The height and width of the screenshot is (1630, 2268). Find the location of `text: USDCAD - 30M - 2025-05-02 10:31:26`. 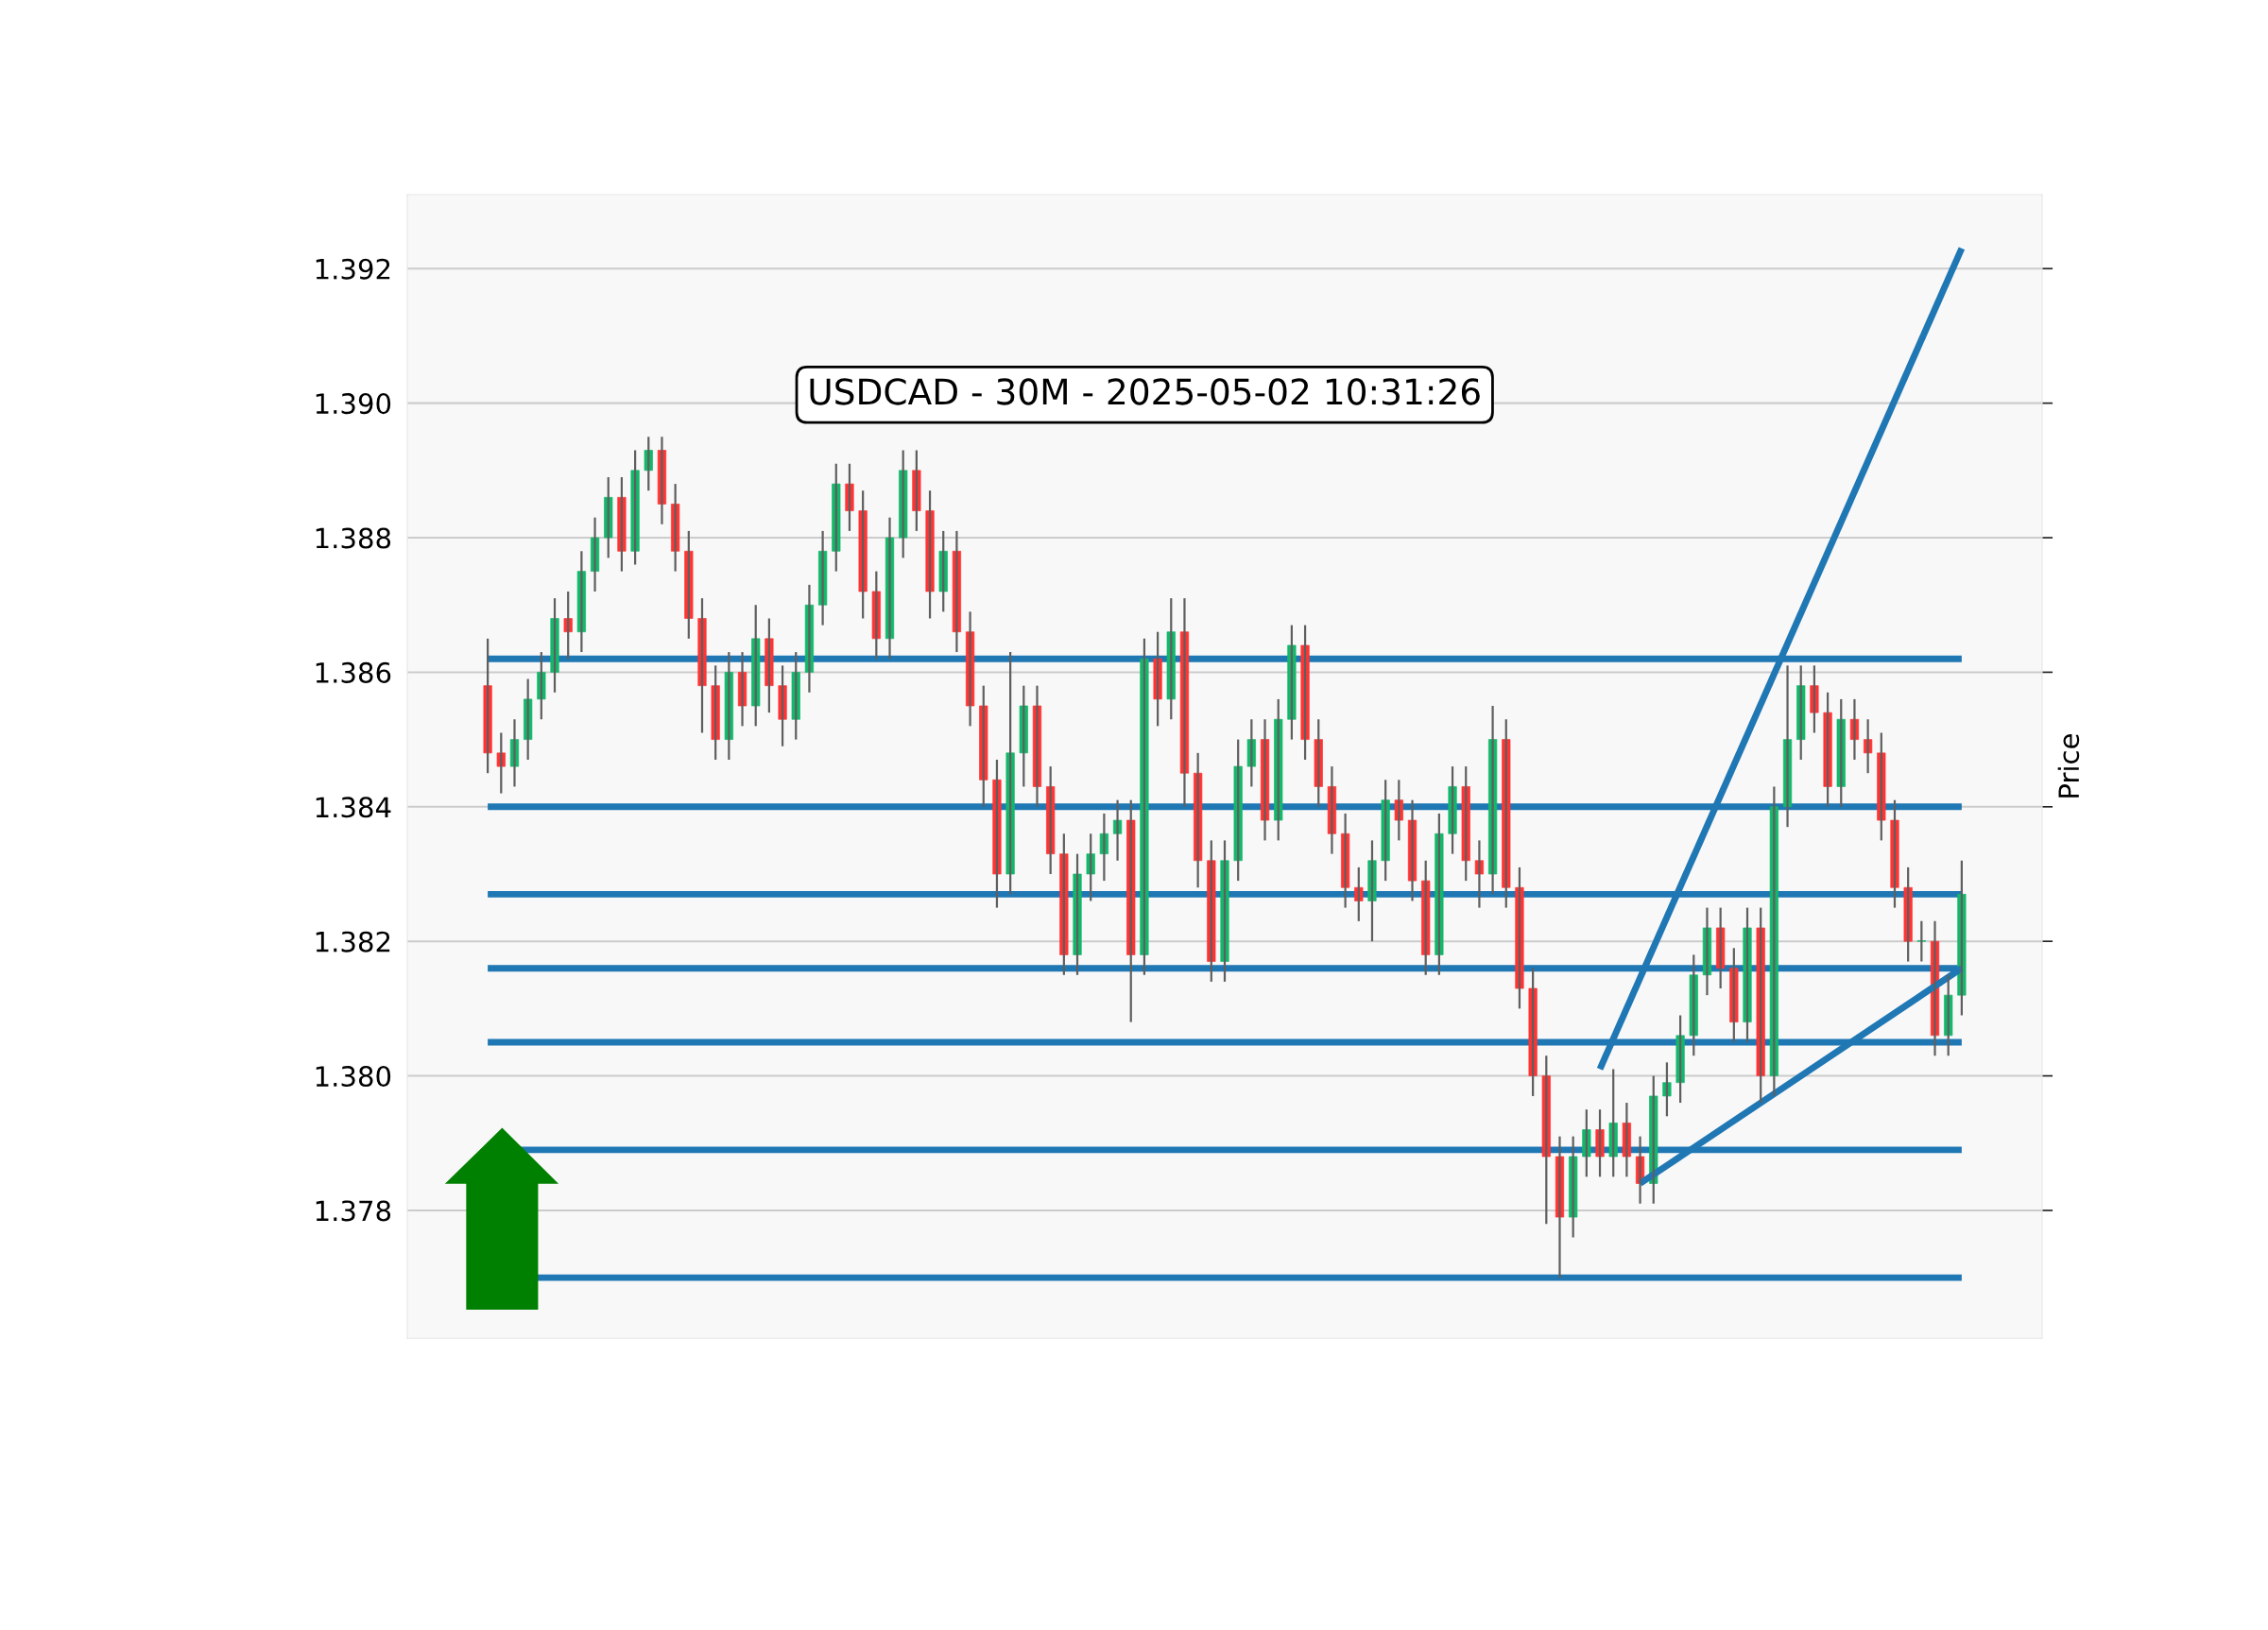

text: USDCAD - 30M - 2025-05-02 10:31:26 is located at coordinates (1145, 391).